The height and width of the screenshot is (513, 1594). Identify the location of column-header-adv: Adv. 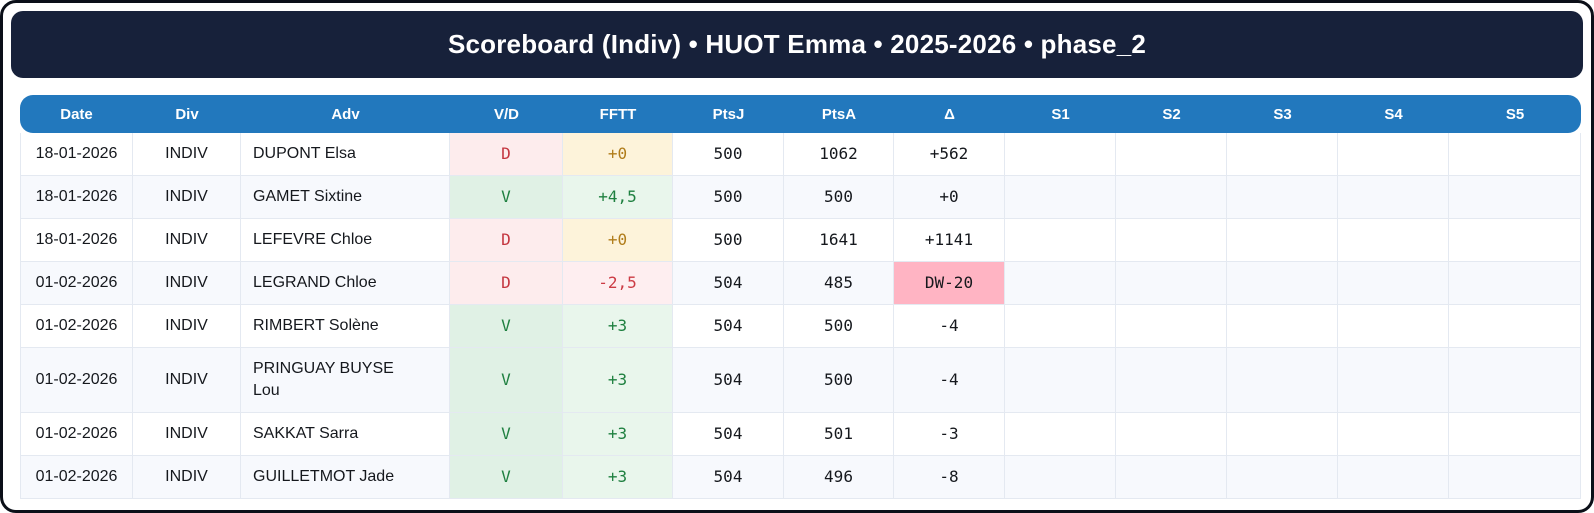
(345, 114).